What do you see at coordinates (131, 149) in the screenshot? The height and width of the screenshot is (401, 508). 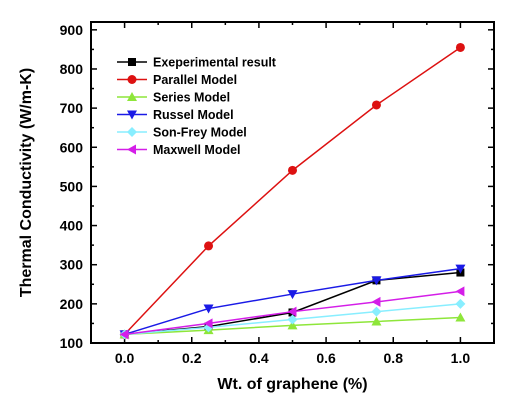 I see `legend-marker-maxwell-model` at bounding box center [131, 149].